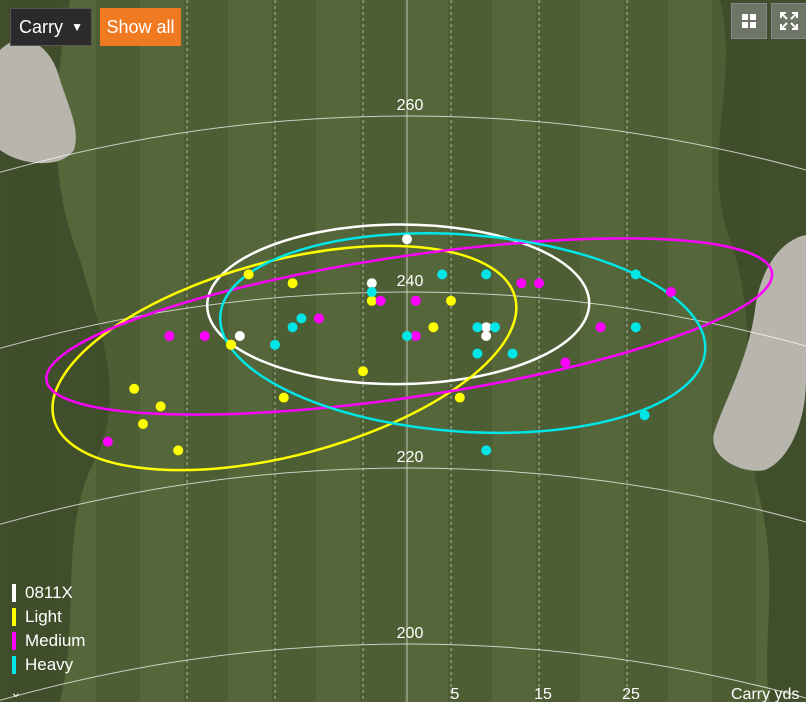  Describe the element at coordinates (410, 105) in the screenshot. I see `distance-label: 260` at that location.